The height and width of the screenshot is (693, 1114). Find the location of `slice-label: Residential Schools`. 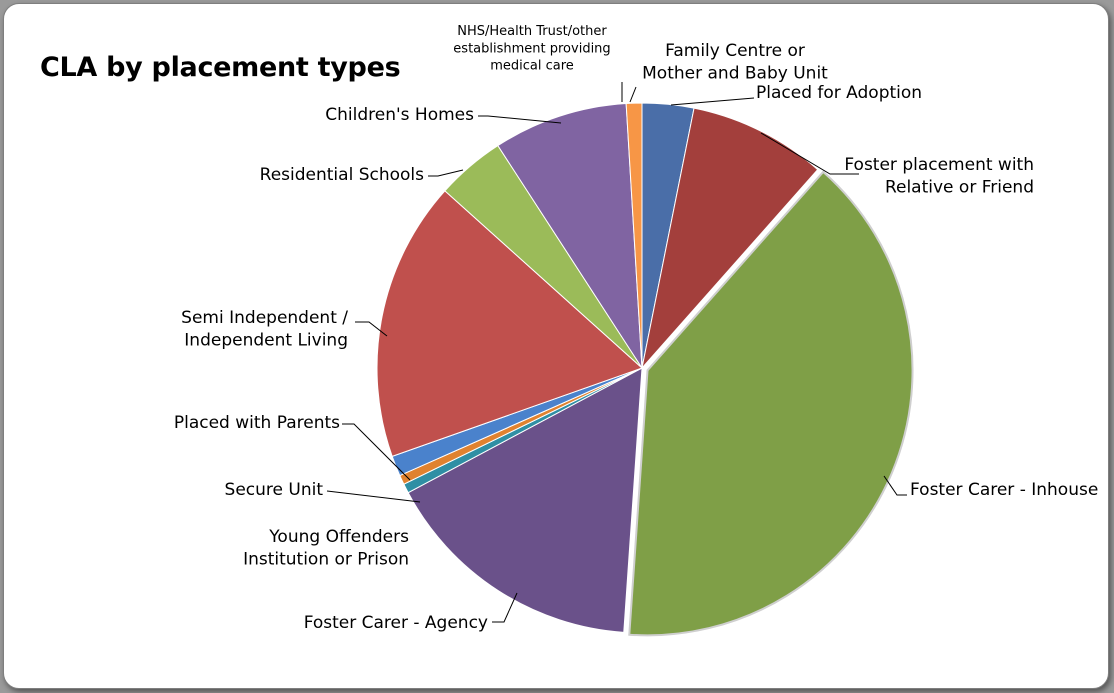

slice-label: Residential Schools is located at coordinates (342, 175).